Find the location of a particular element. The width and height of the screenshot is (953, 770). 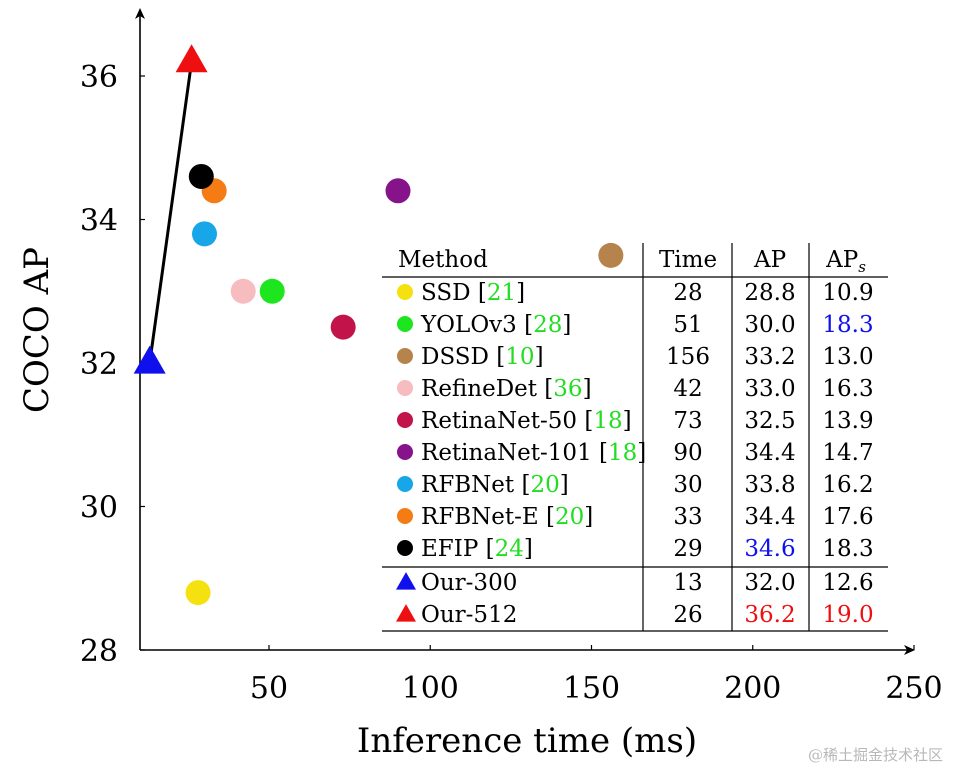

table-cell-time: 90 is located at coordinates (687, 453).